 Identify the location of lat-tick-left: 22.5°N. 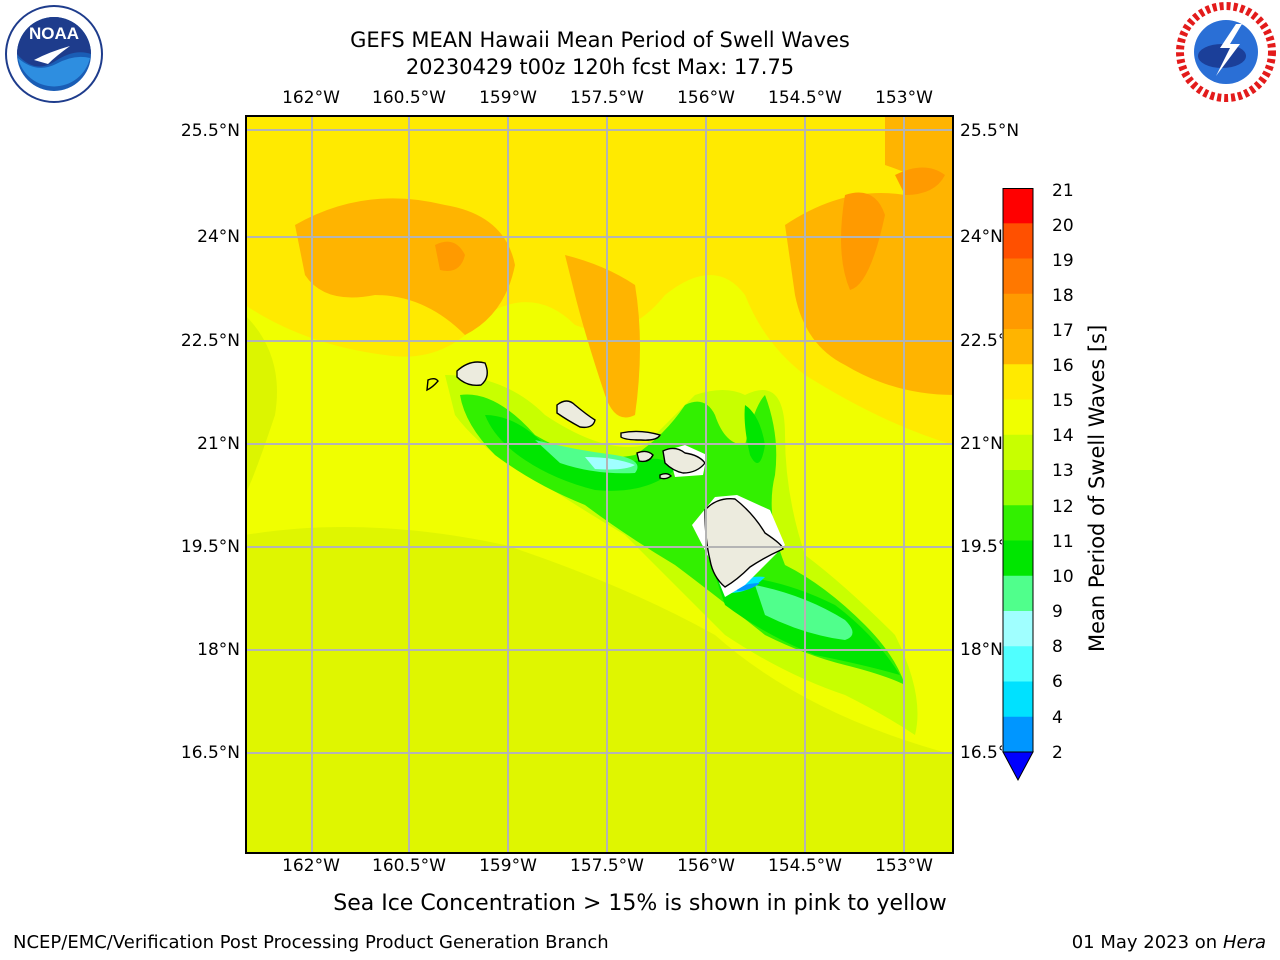
(210, 341).